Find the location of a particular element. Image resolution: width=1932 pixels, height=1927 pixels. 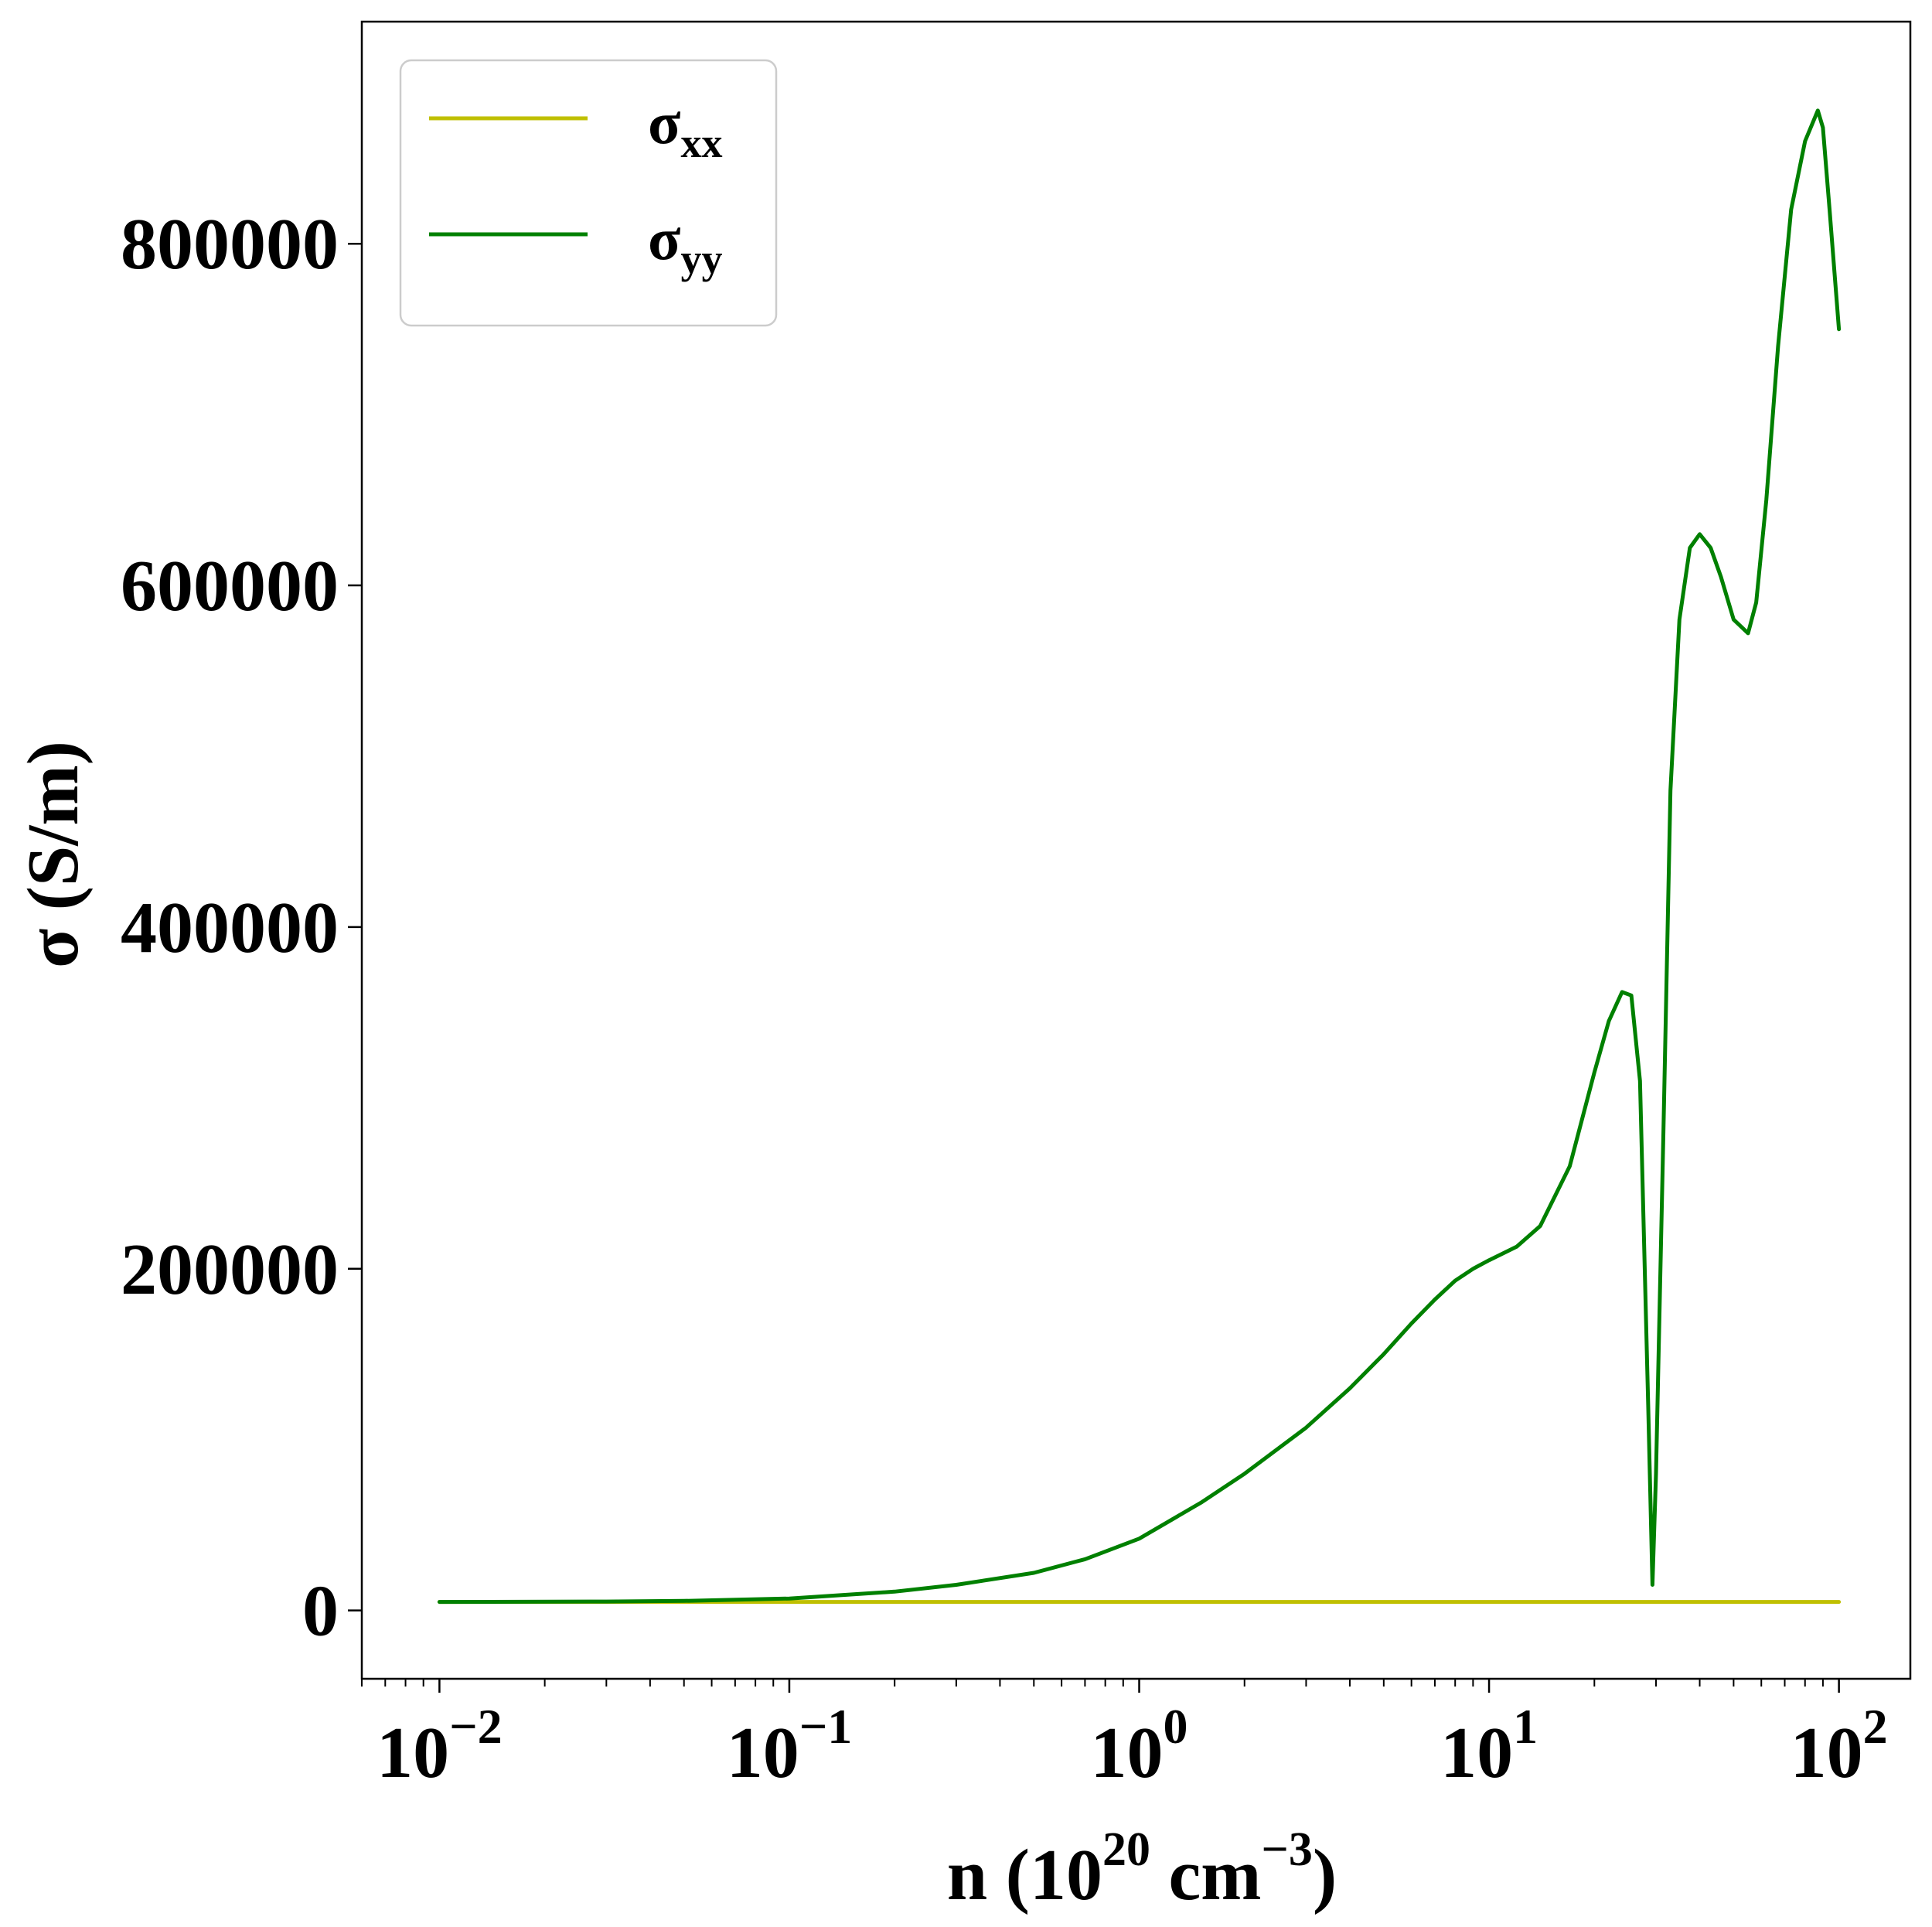

legend-label-sigma-xx-sub: xx is located at coordinates (701, 143).